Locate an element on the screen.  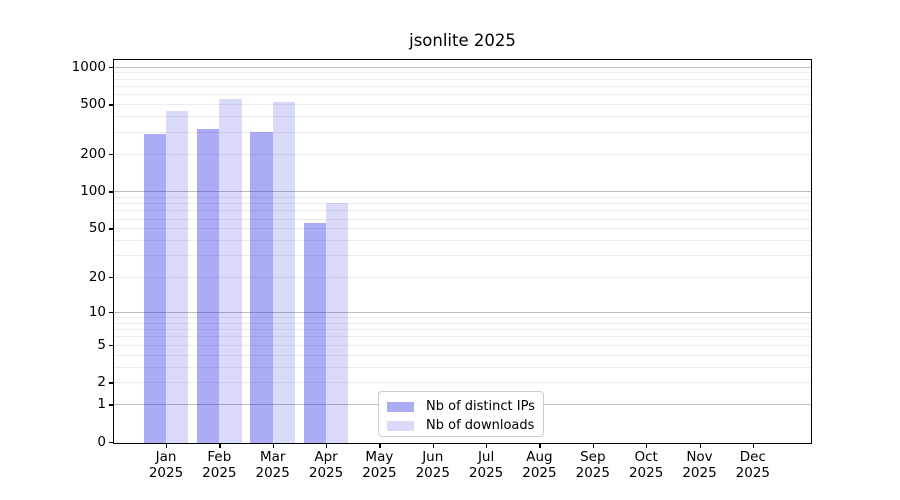
legend-item-distinct-ips: Nb of distinct IPs is located at coordinates (461, 406).